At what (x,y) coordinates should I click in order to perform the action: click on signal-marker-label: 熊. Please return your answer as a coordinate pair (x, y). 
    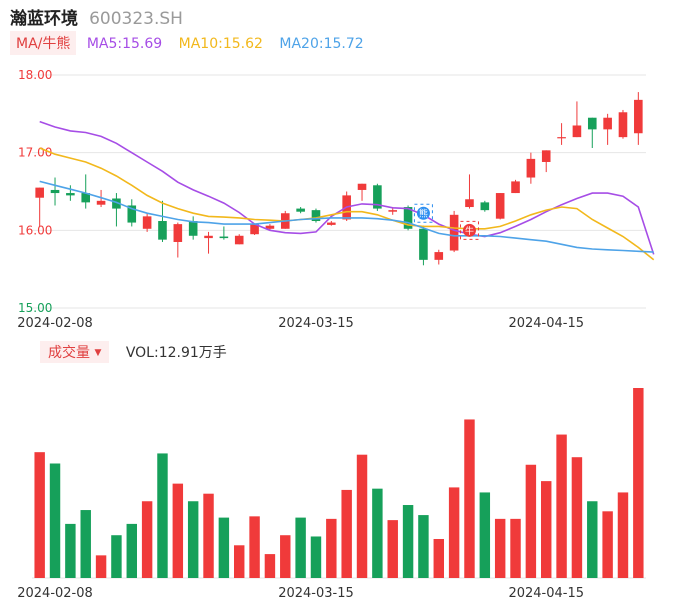
    Looking at the image, I should click on (423, 214).